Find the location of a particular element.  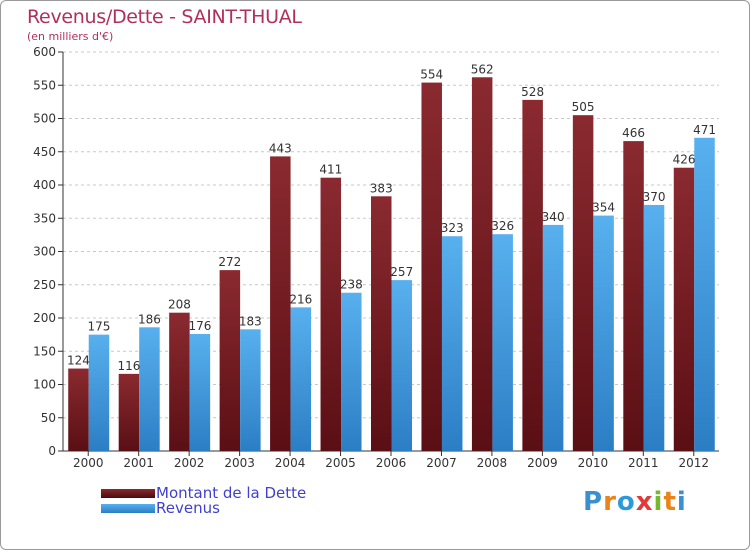

y-tick-label: 300 is located at coordinates (44, 252).